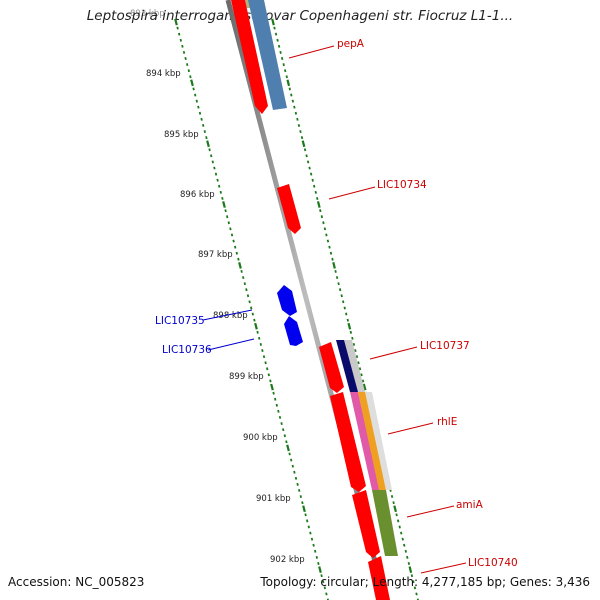 The height and width of the screenshot is (600, 600). I want to click on coord-label-897: 897 kbp, so click(215, 255).